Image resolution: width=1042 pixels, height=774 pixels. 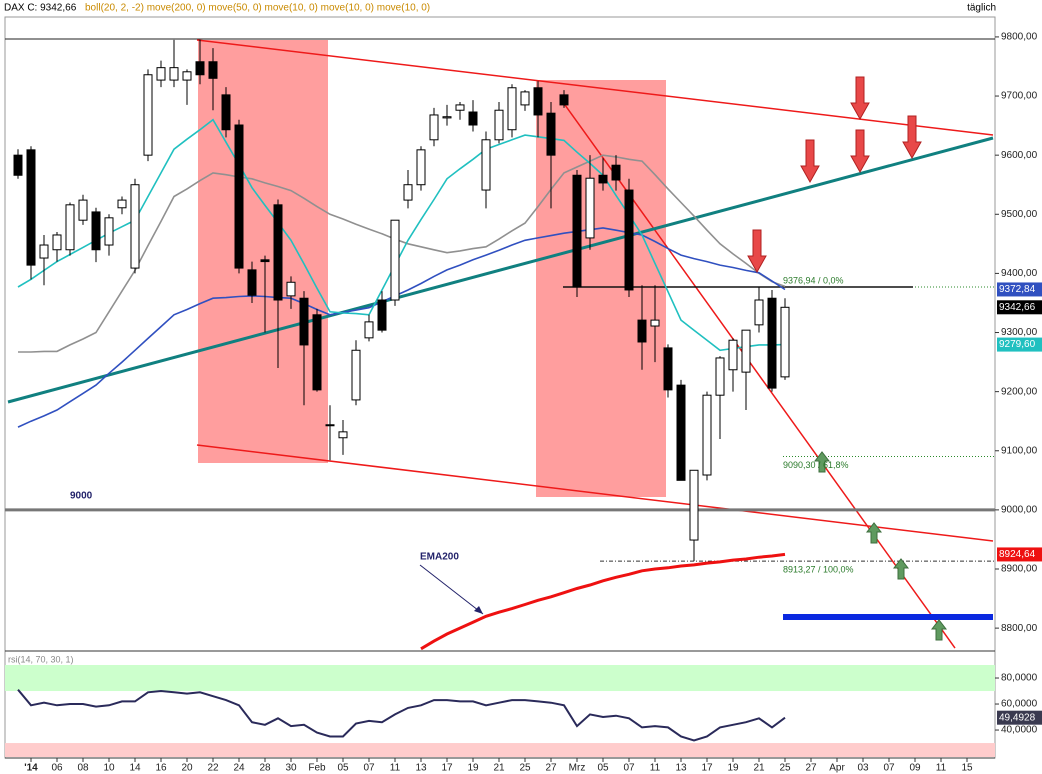 What do you see at coordinates (967, 768) in the screenshot?
I see `x-tick-label: 15` at bounding box center [967, 768].